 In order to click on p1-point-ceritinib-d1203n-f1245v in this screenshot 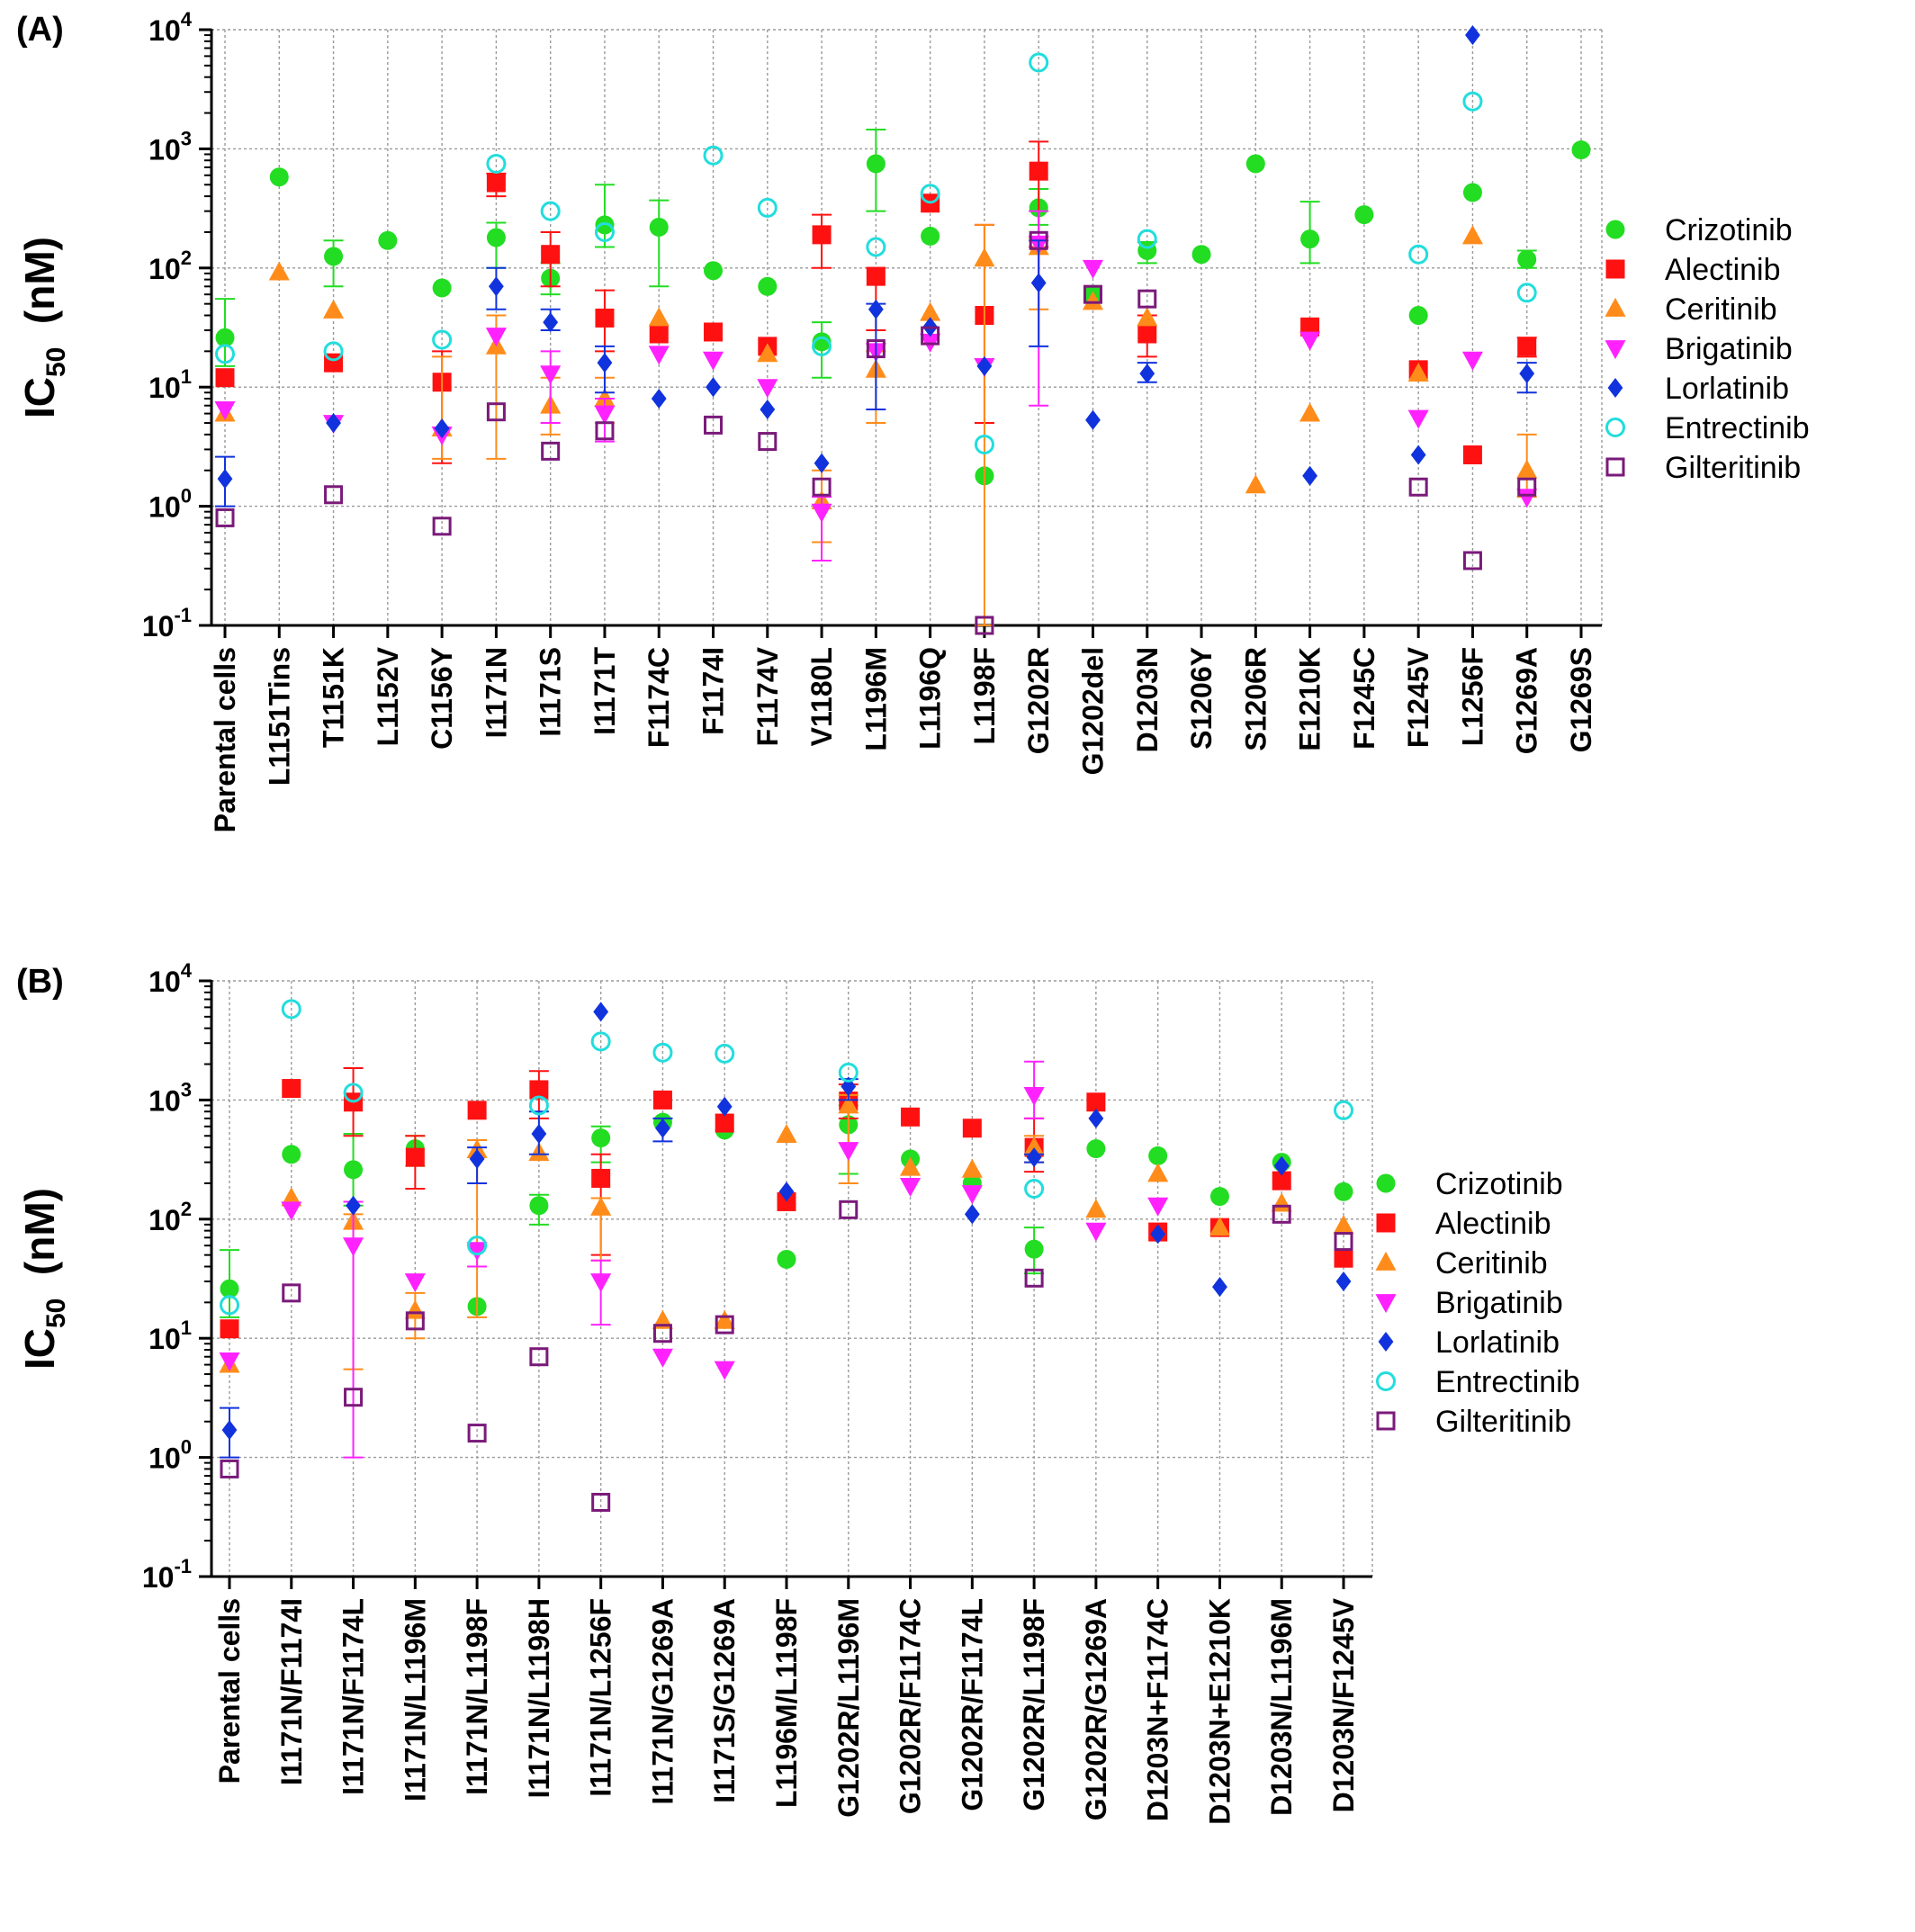, I will do `click(1343, 1225)`.